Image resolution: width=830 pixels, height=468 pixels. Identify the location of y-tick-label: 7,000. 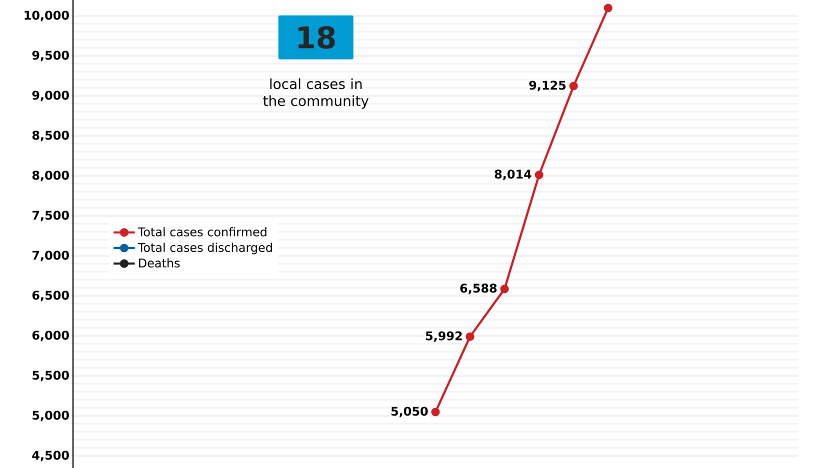
(50, 256).